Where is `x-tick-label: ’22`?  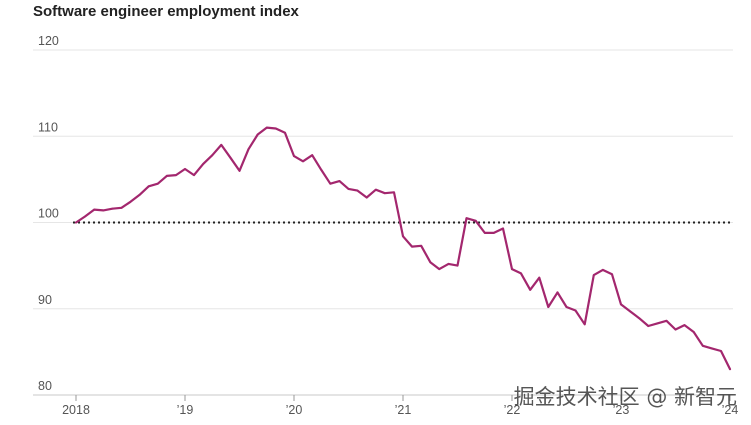
x-tick-label: ’22 is located at coordinates (512, 410).